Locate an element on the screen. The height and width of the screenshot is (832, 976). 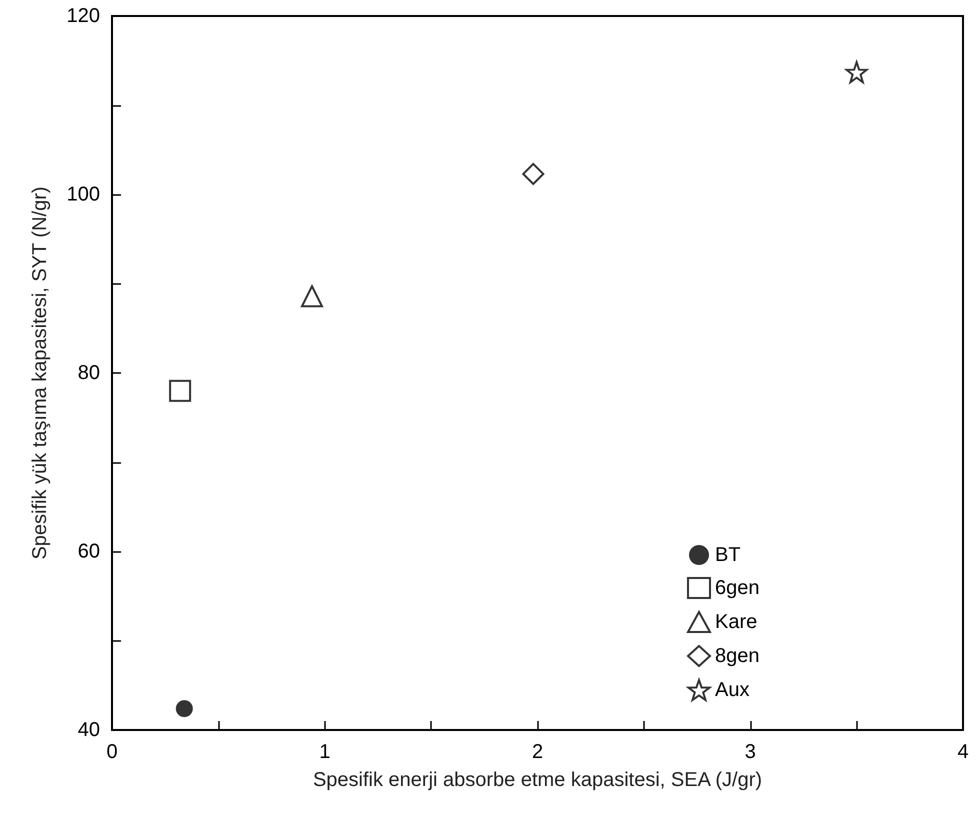
x-tick-label: 0 is located at coordinates (112, 752).